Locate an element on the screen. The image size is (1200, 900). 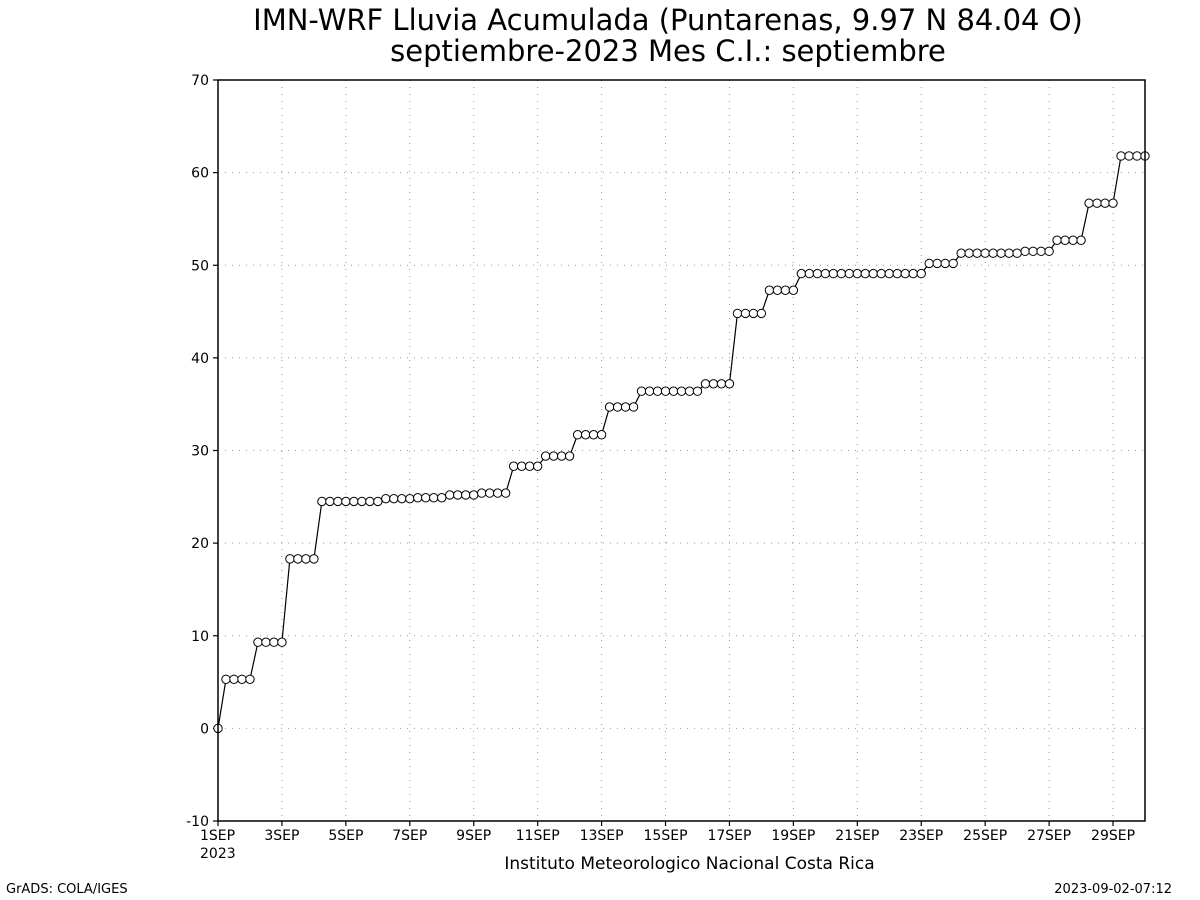
y-tick-label: 40 is located at coordinates (200, 359).